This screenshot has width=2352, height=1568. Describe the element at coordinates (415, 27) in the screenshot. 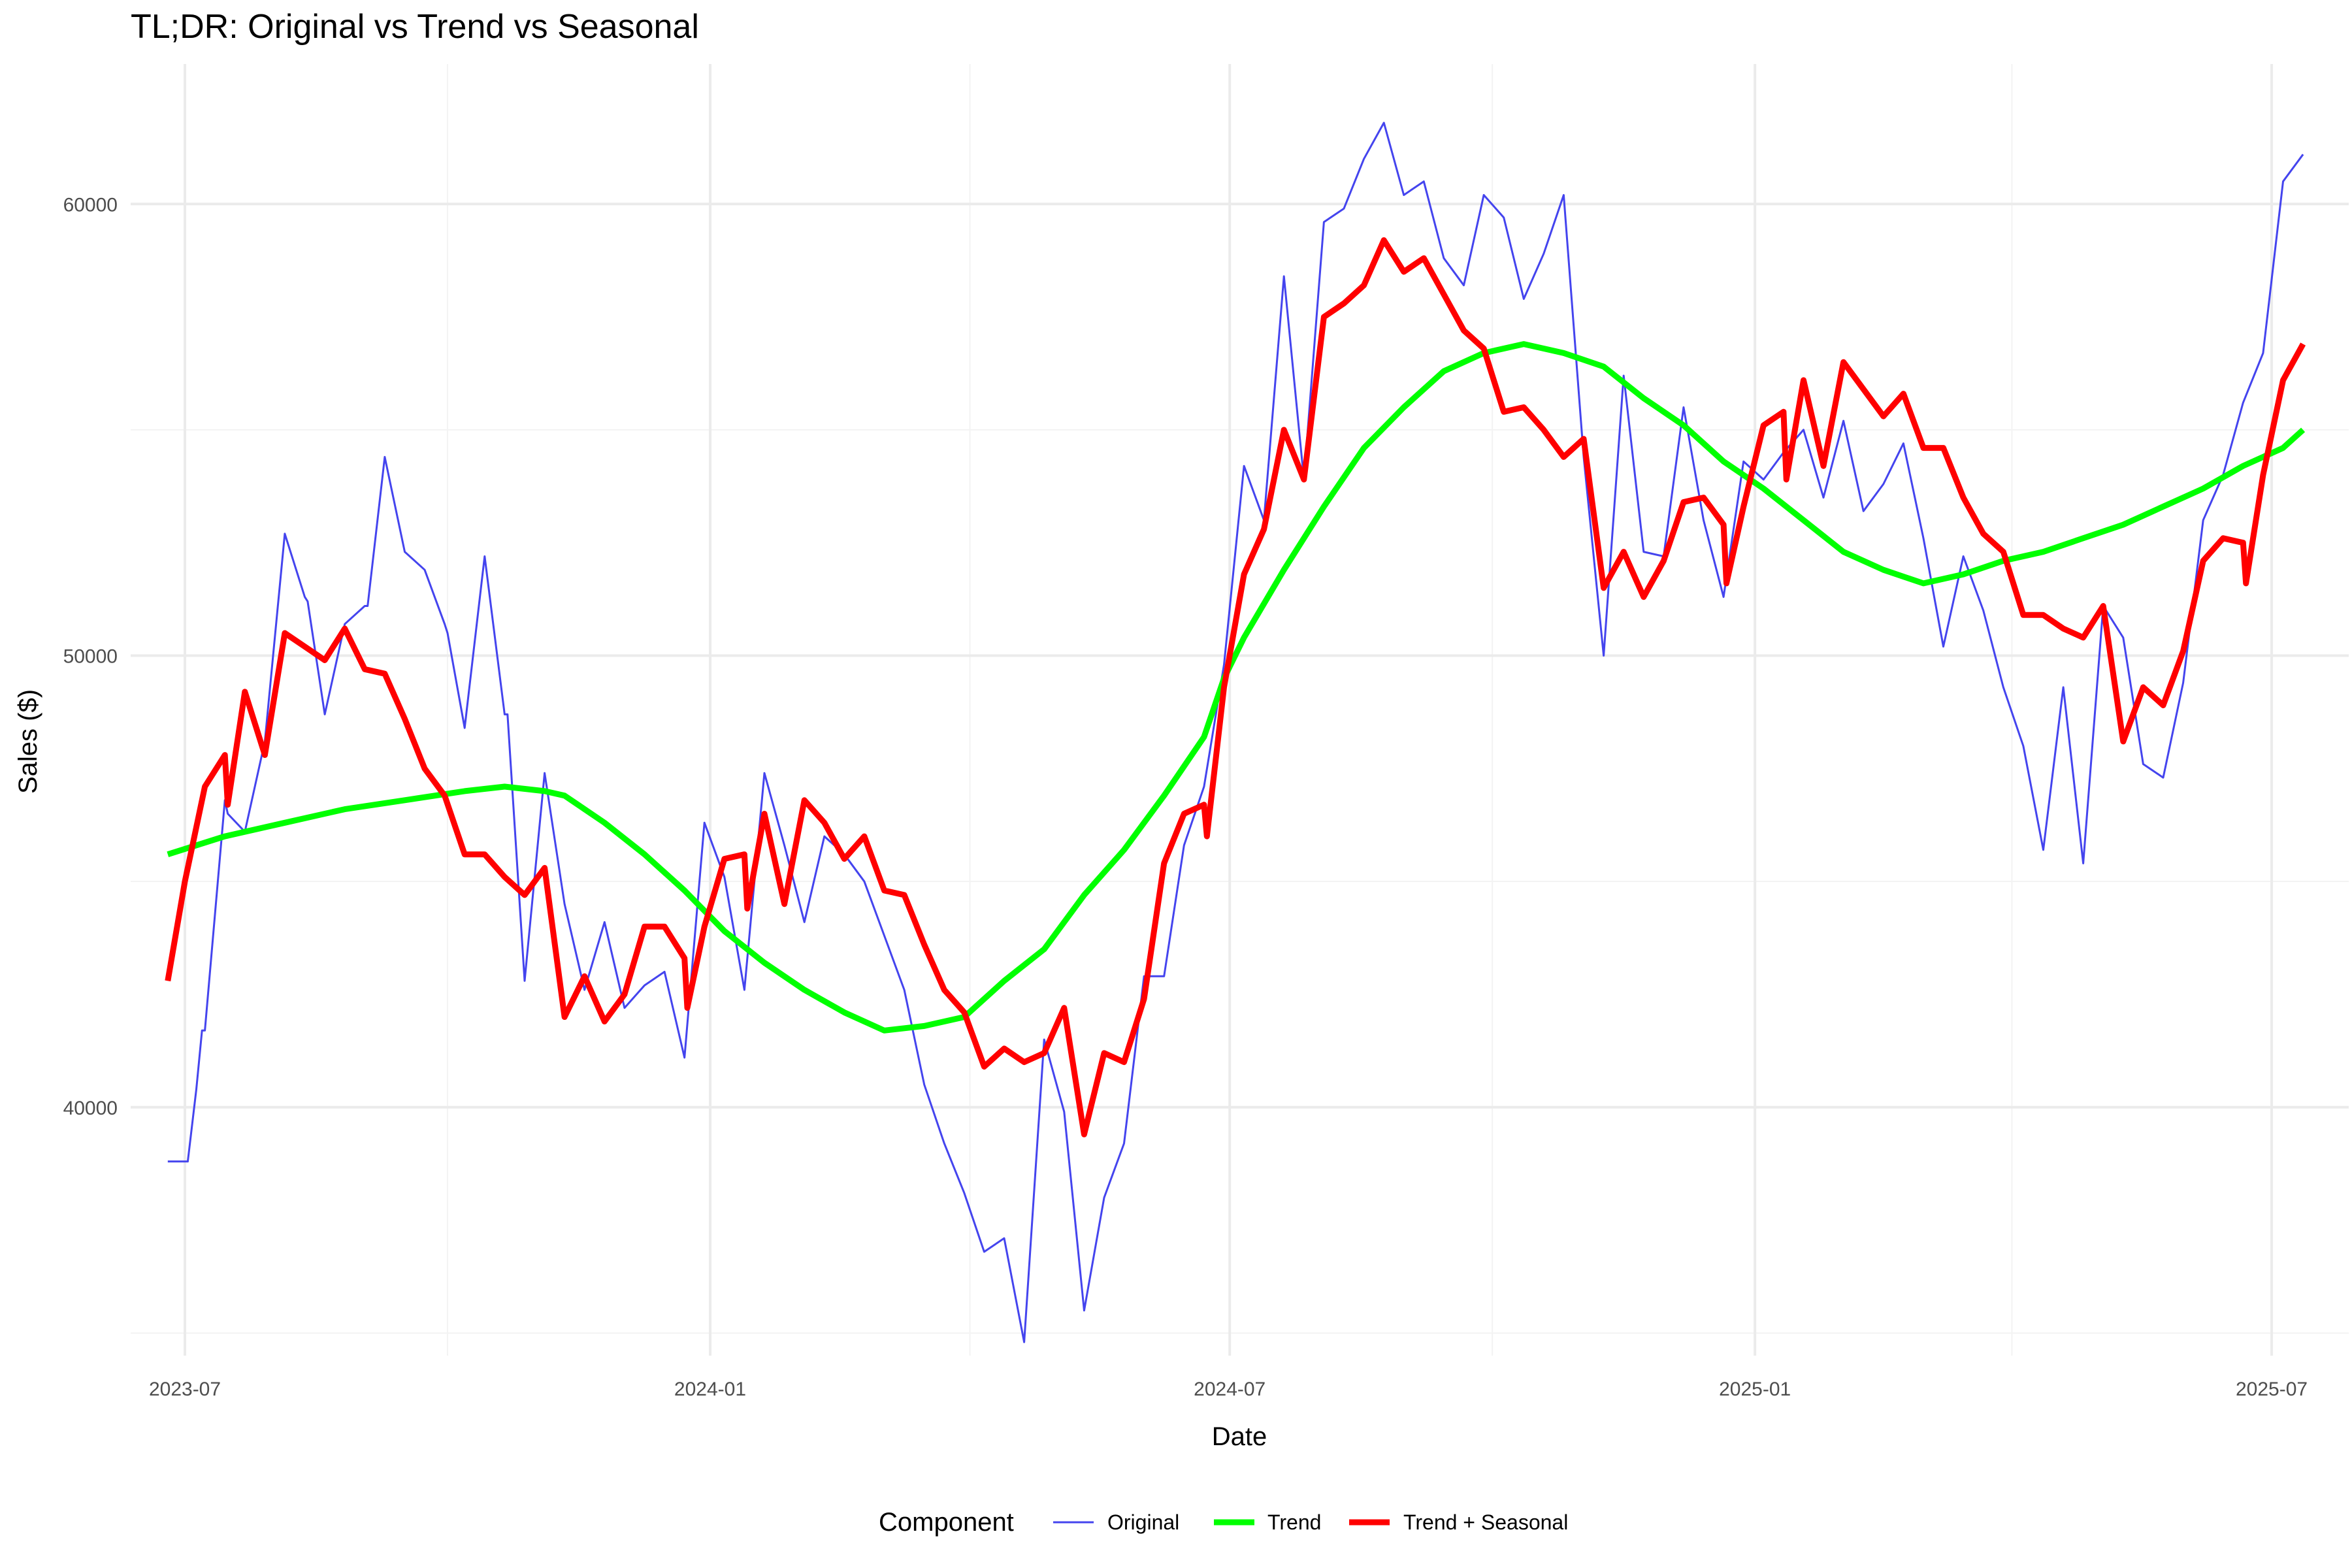

I see `chart-title: TL;DR: Original vs Trend vs Seasonal` at that location.